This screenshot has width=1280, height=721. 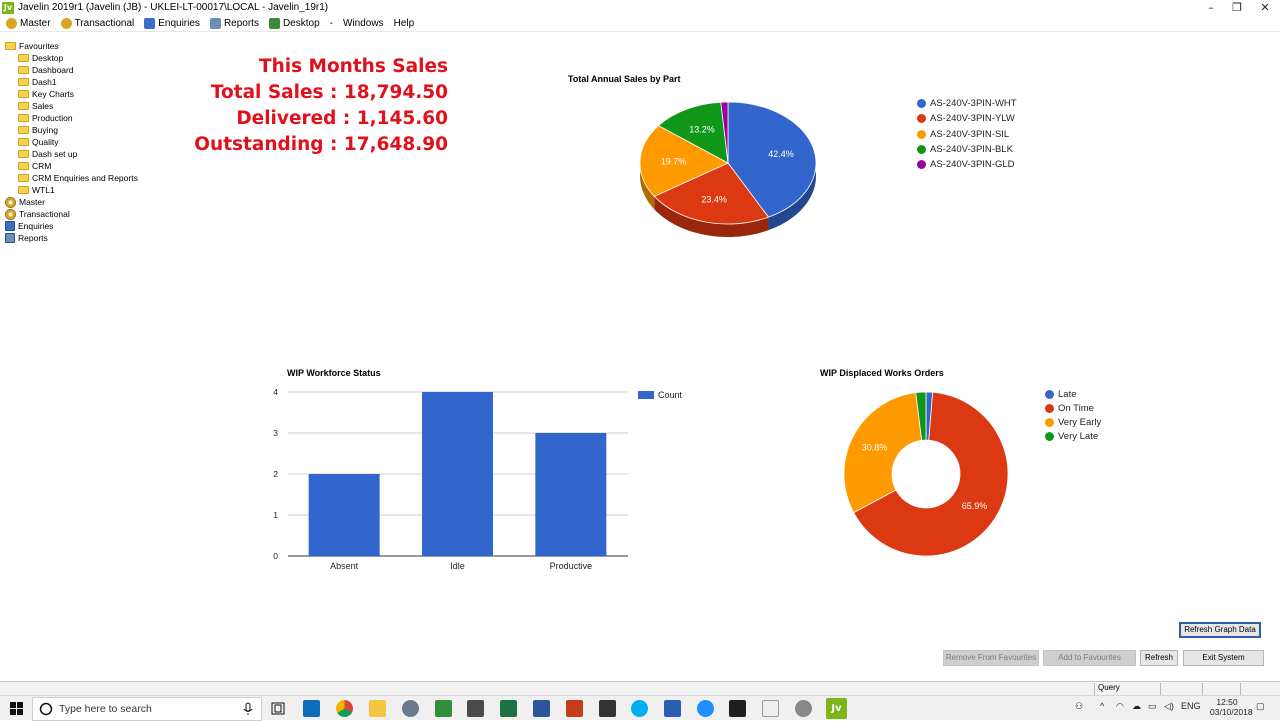 I want to click on word-icon, so click(x=541, y=708).